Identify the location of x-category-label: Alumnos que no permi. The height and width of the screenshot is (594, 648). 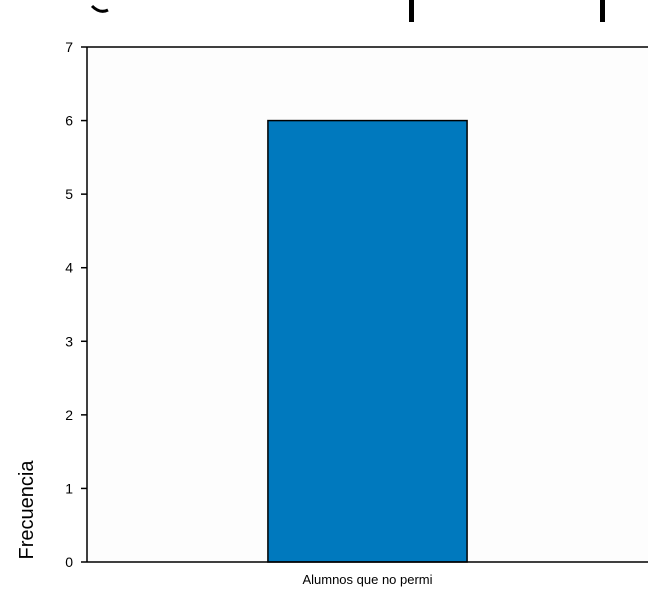
(367, 579).